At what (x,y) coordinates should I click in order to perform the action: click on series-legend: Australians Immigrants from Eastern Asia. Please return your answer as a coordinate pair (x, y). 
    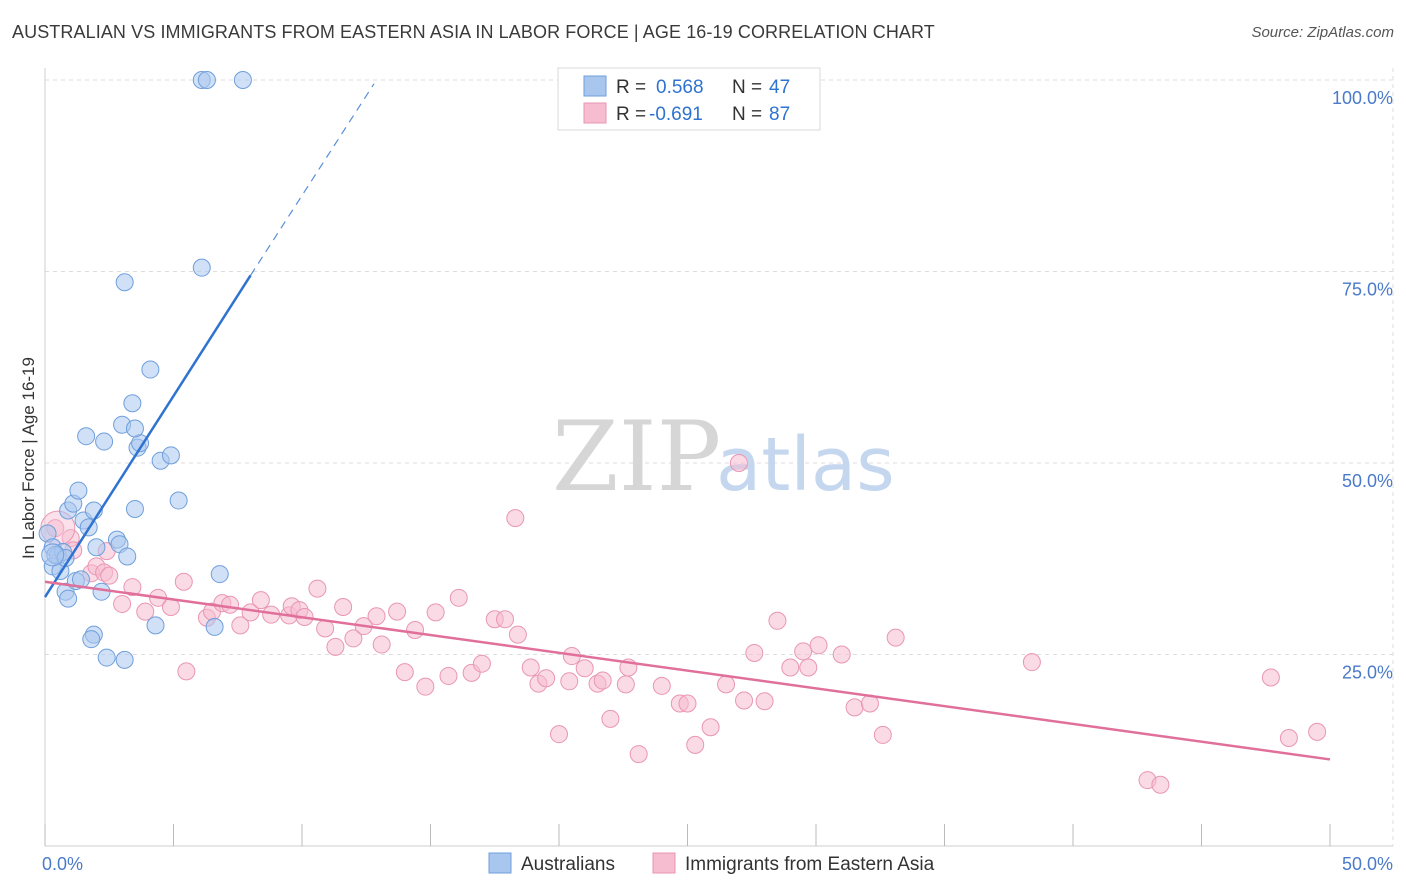
    Looking at the image, I should click on (711, 863).